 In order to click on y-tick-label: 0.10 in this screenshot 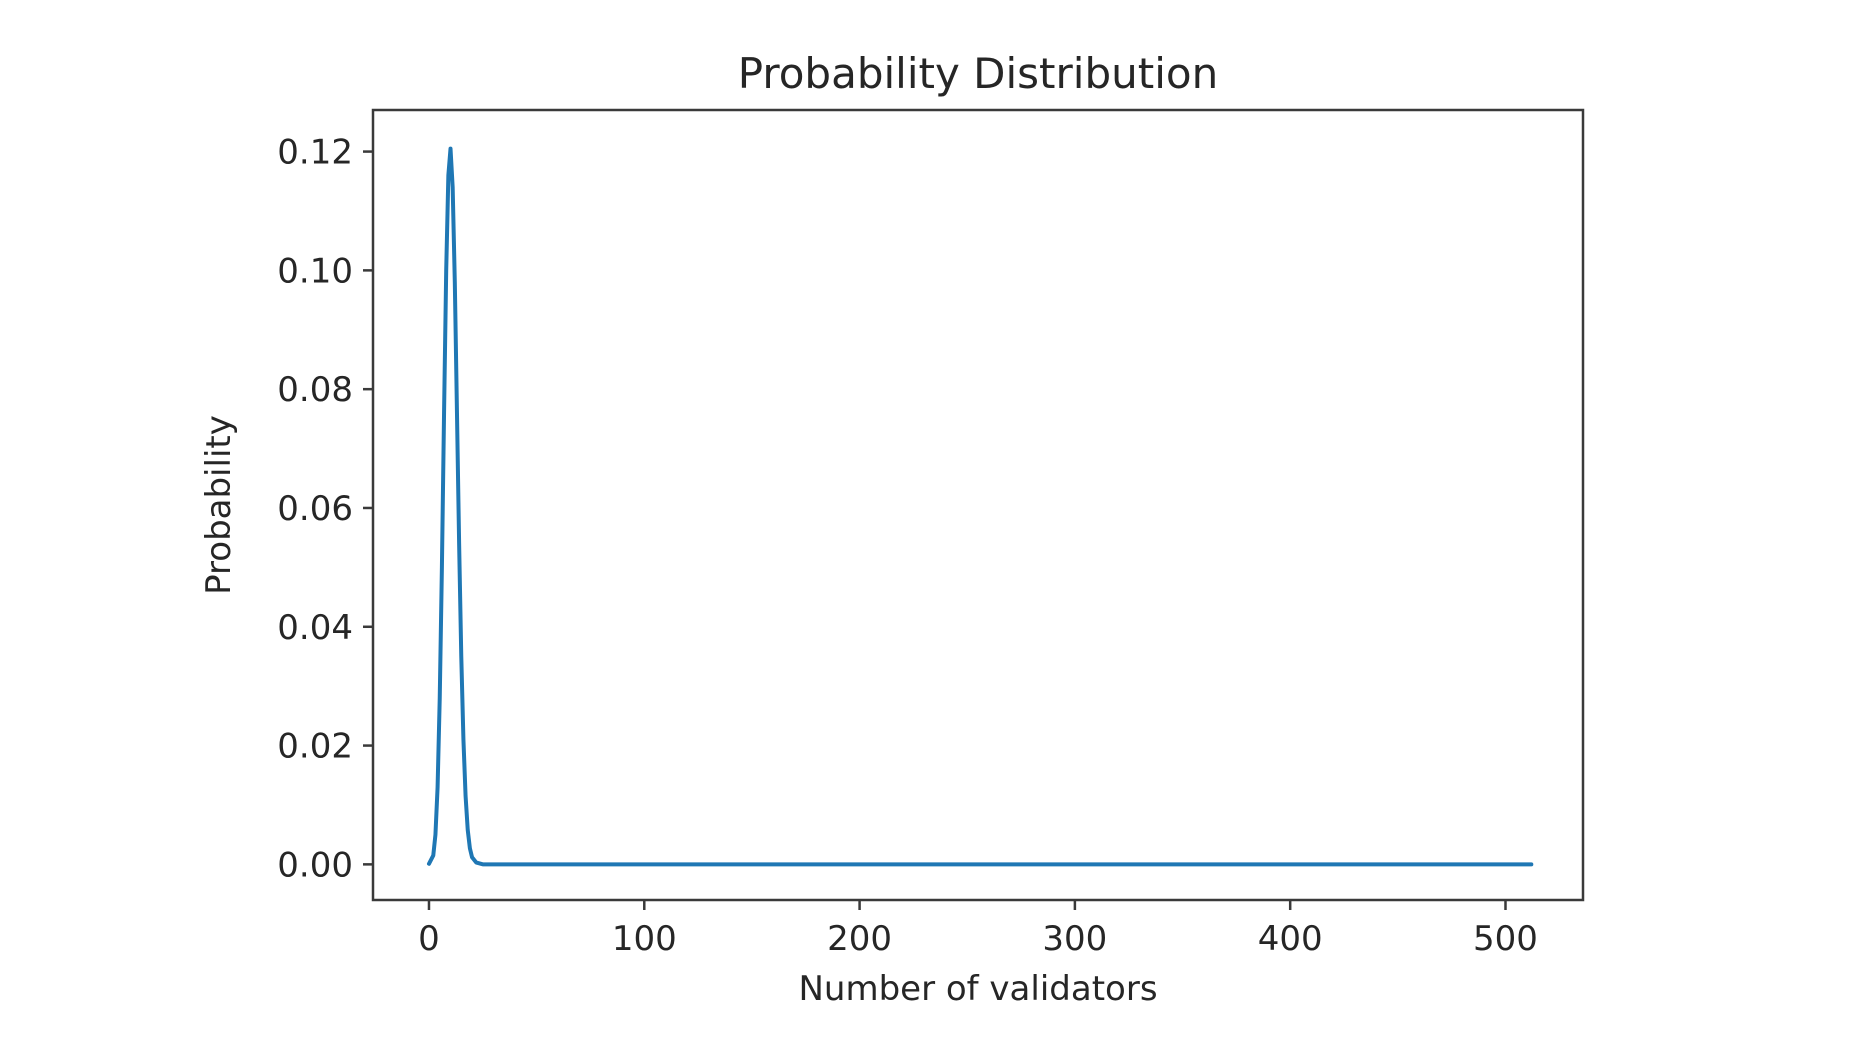, I will do `click(315, 271)`.